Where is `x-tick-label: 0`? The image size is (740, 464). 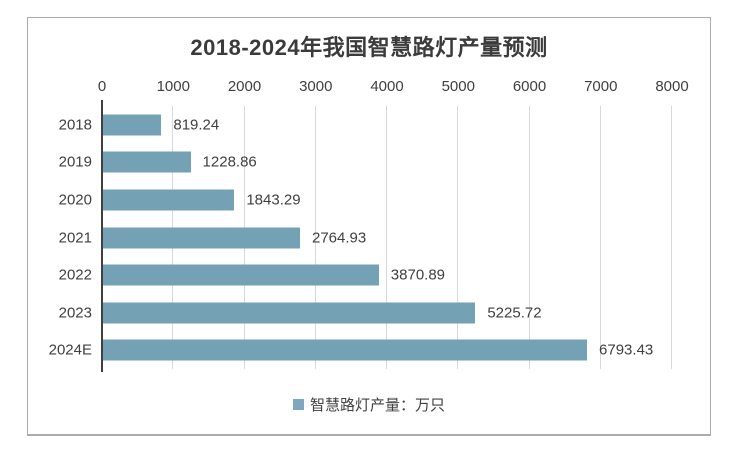
x-tick-label: 0 is located at coordinates (102, 86).